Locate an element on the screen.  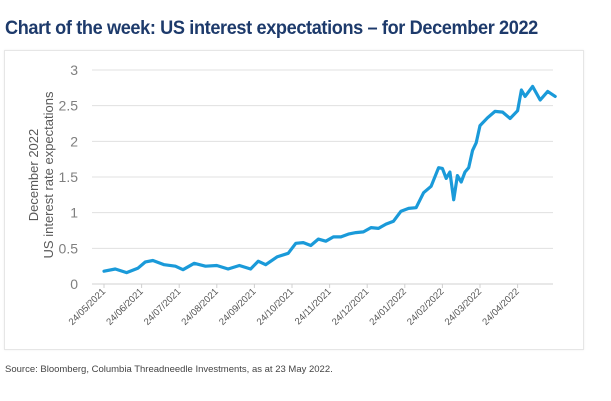
y-axis-label-line: US interest rate expectations is located at coordinates (48, 174).